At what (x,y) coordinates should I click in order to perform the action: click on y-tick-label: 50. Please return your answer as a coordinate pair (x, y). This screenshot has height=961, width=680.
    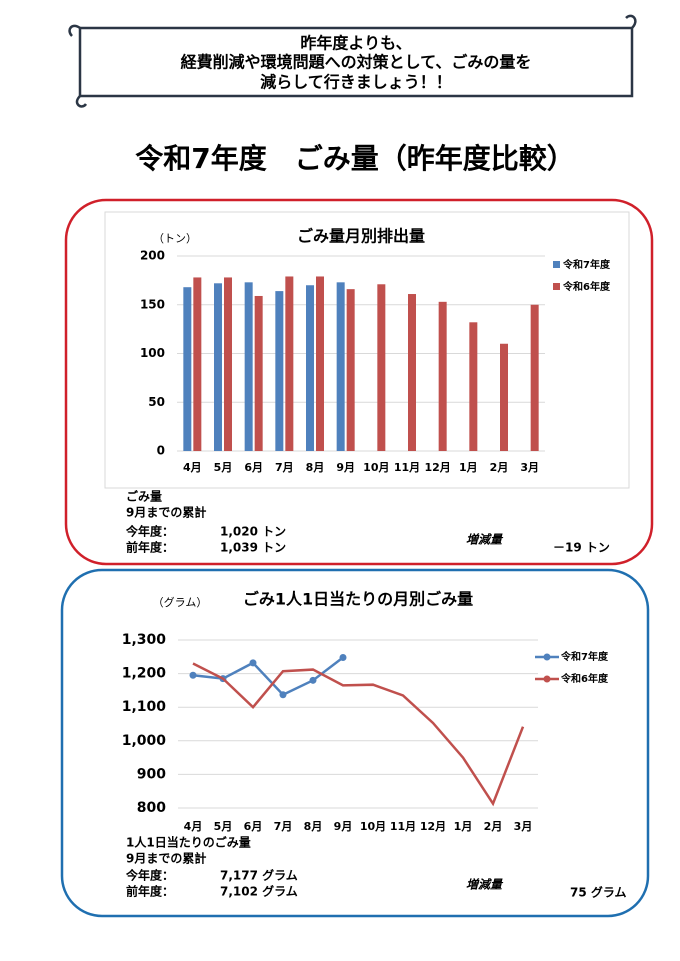
    Looking at the image, I should click on (156, 402).